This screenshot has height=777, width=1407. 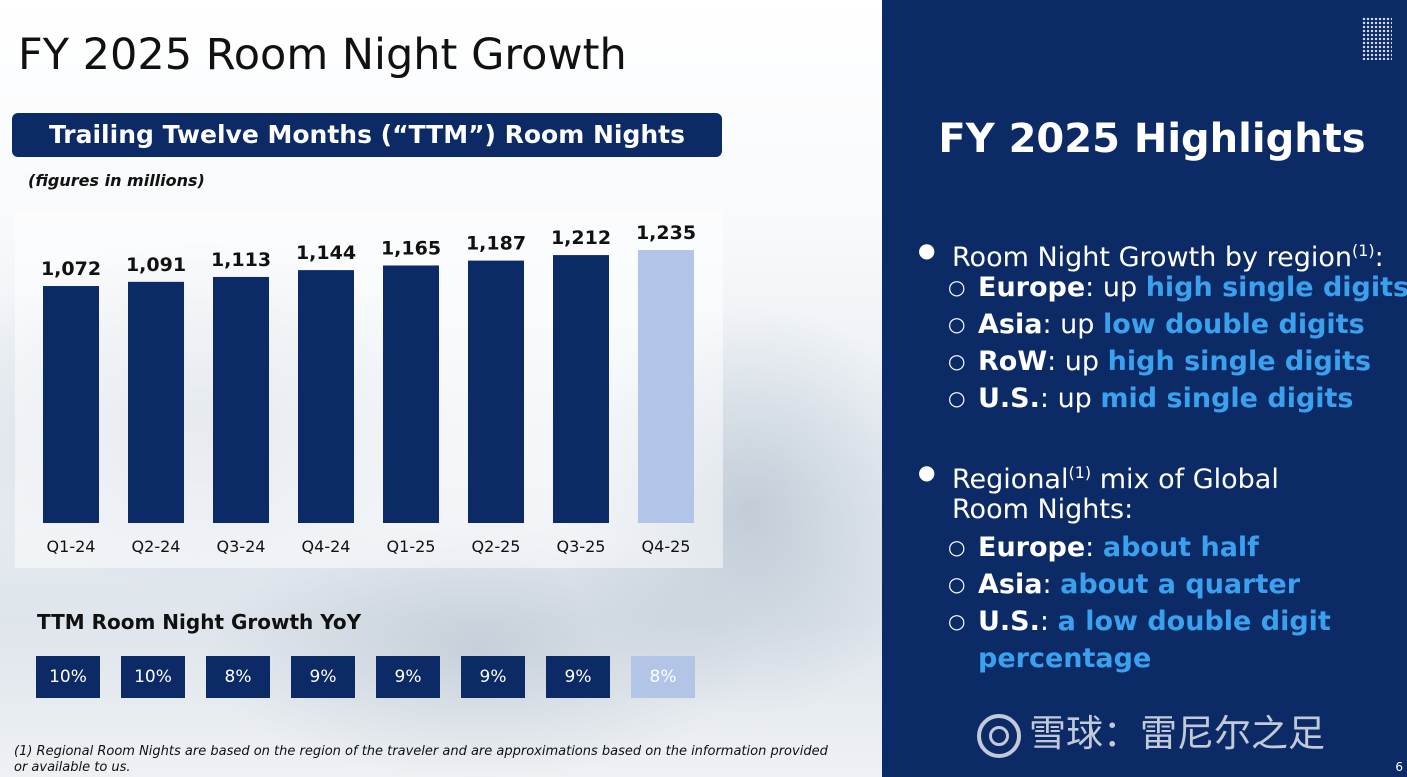 What do you see at coordinates (1399, 767) in the screenshot?
I see `page-number: 6` at bounding box center [1399, 767].